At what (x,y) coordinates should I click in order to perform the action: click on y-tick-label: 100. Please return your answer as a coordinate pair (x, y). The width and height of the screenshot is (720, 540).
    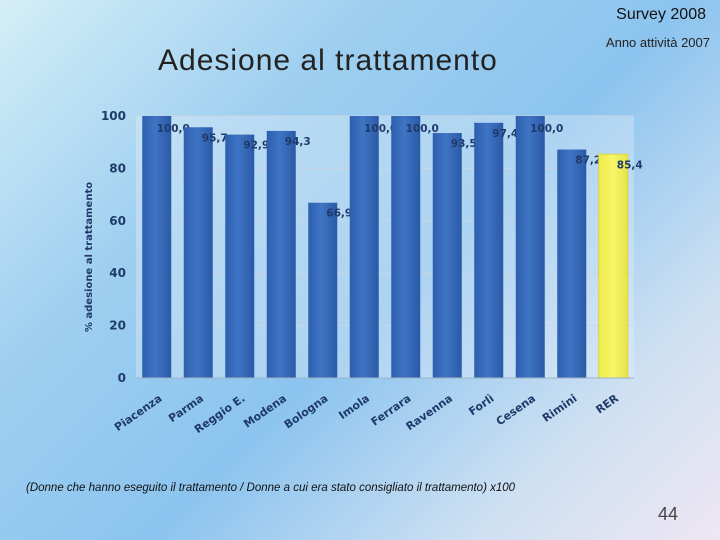
    Looking at the image, I should click on (113, 116).